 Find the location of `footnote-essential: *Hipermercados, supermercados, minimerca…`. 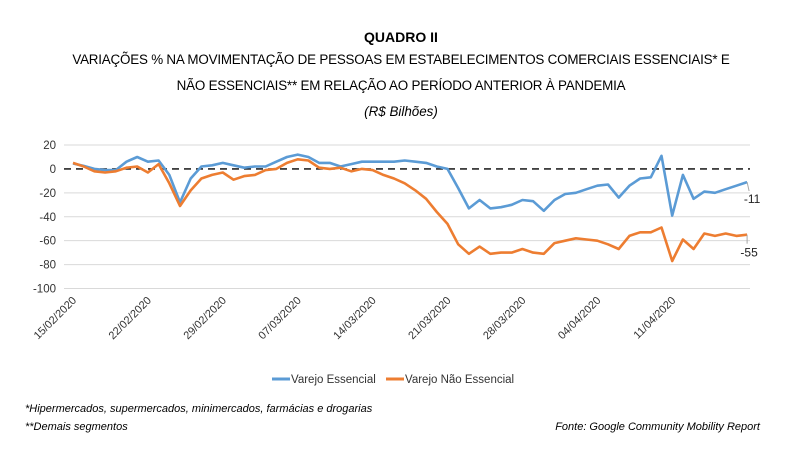

footnote-essential: *Hipermercados, supermercados, minimerca… is located at coordinates (199, 409).